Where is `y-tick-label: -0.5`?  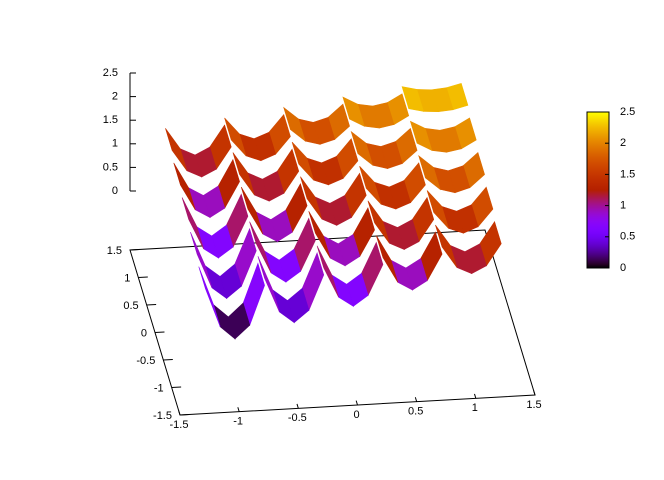
y-tick-label: -0.5 is located at coordinates (145, 361).